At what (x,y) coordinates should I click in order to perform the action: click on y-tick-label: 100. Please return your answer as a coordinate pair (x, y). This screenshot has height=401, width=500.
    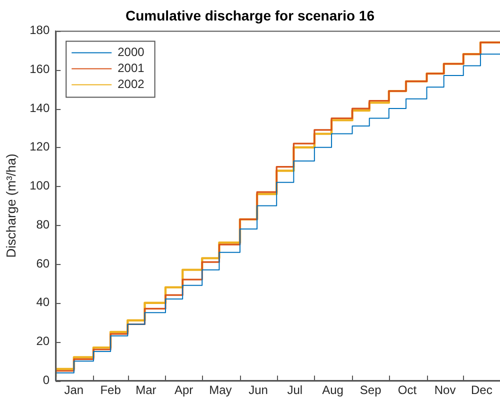
    Looking at the image, I should click on (40, 185).